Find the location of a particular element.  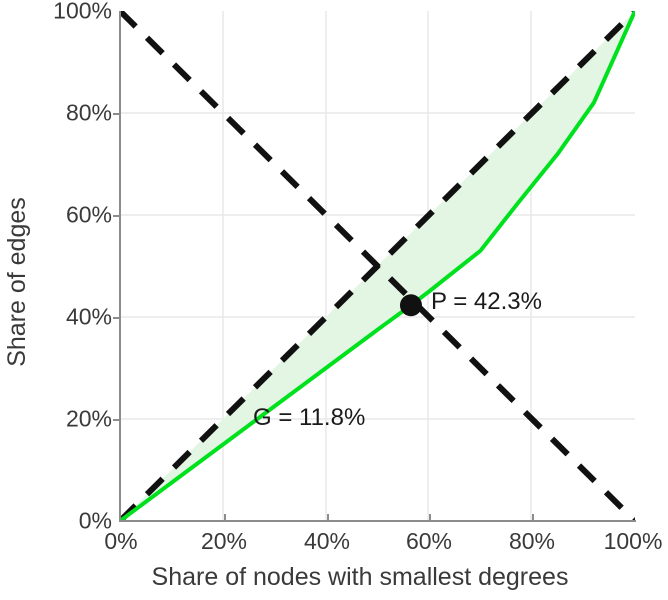

annotation-p-label: P = 42.3% is located at coordinates (486, 301).